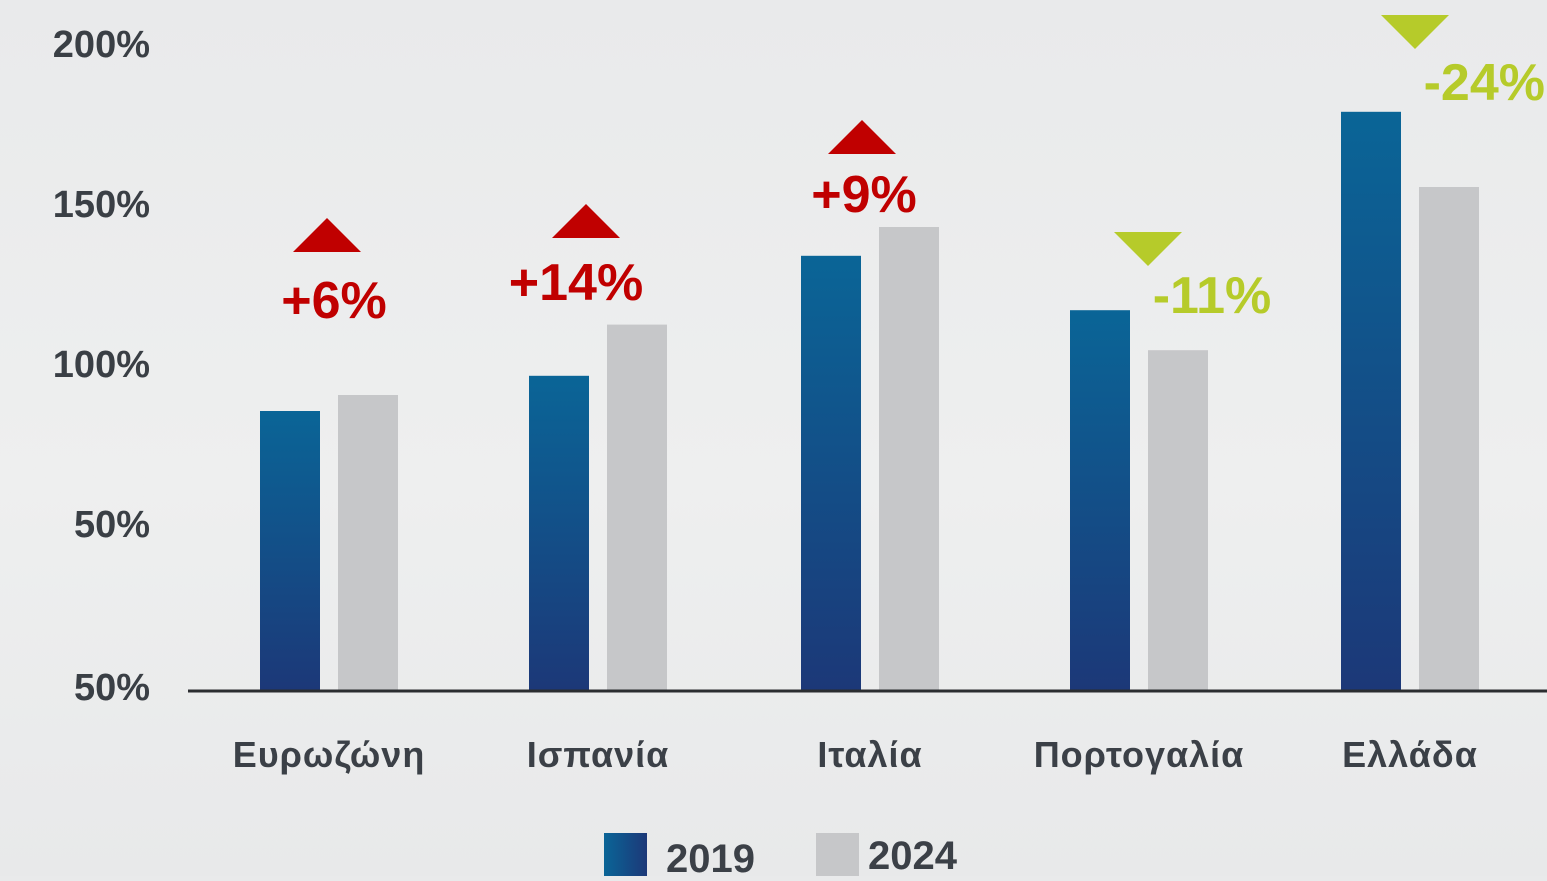  Describe the element at coordinates (913, 855) in the screenshot. I see `legend-label-2024: 2024` at that location.